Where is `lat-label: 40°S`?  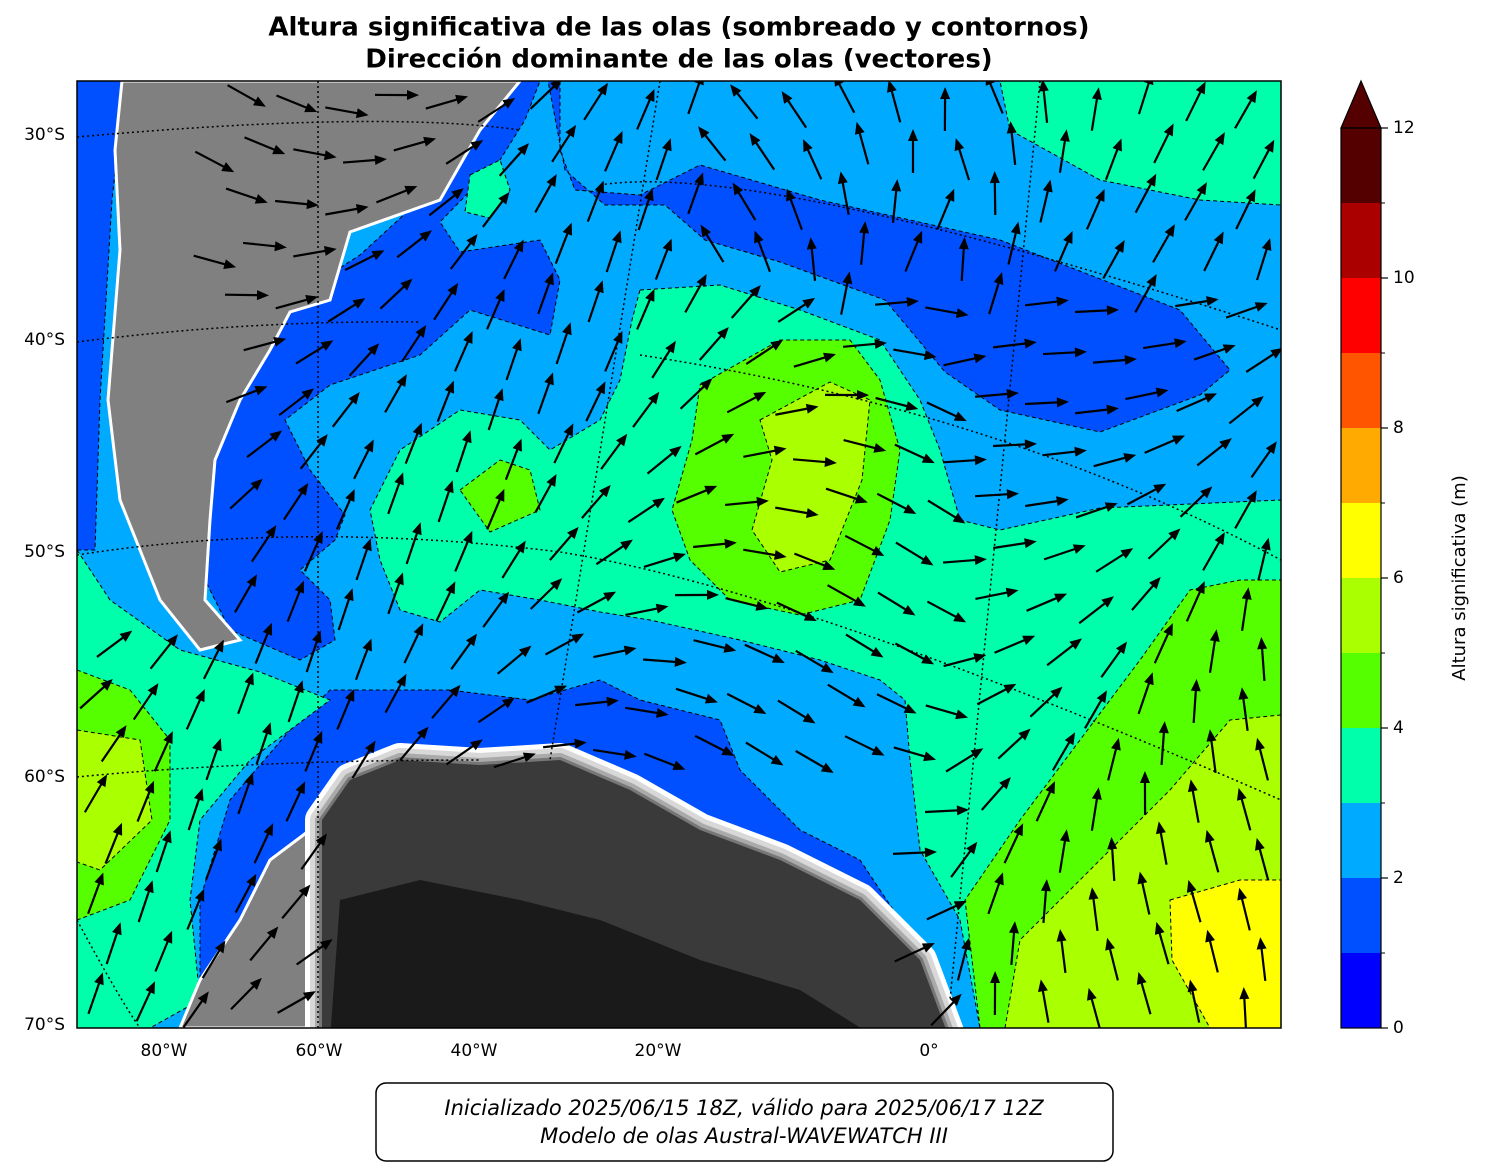 lat-label: 40°S is located at coordinates (44, 340).